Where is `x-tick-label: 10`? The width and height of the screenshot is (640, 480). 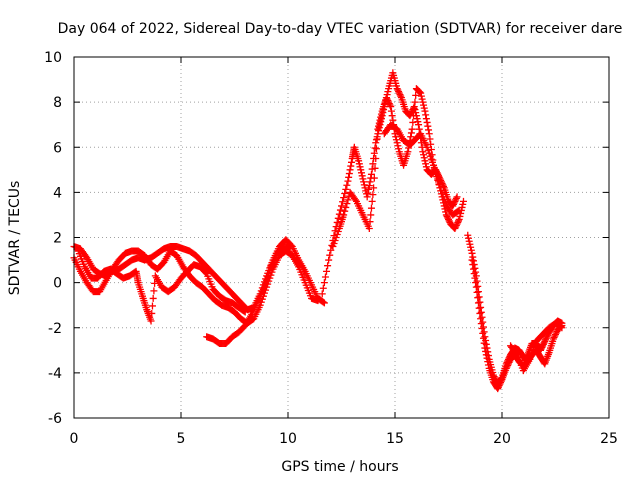
x-tick-label: 10 is located at coordinates (288, 439).